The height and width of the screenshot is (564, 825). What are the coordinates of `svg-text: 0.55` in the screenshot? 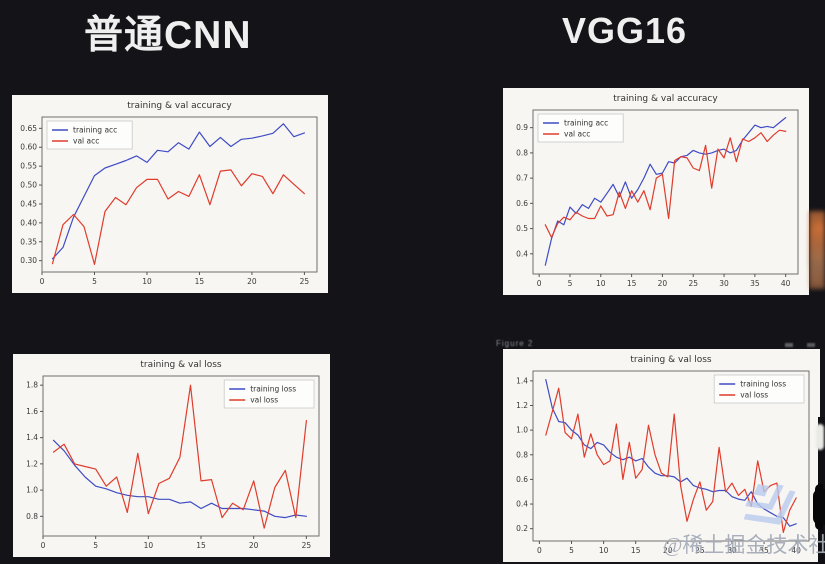 It's located at (28, 166).